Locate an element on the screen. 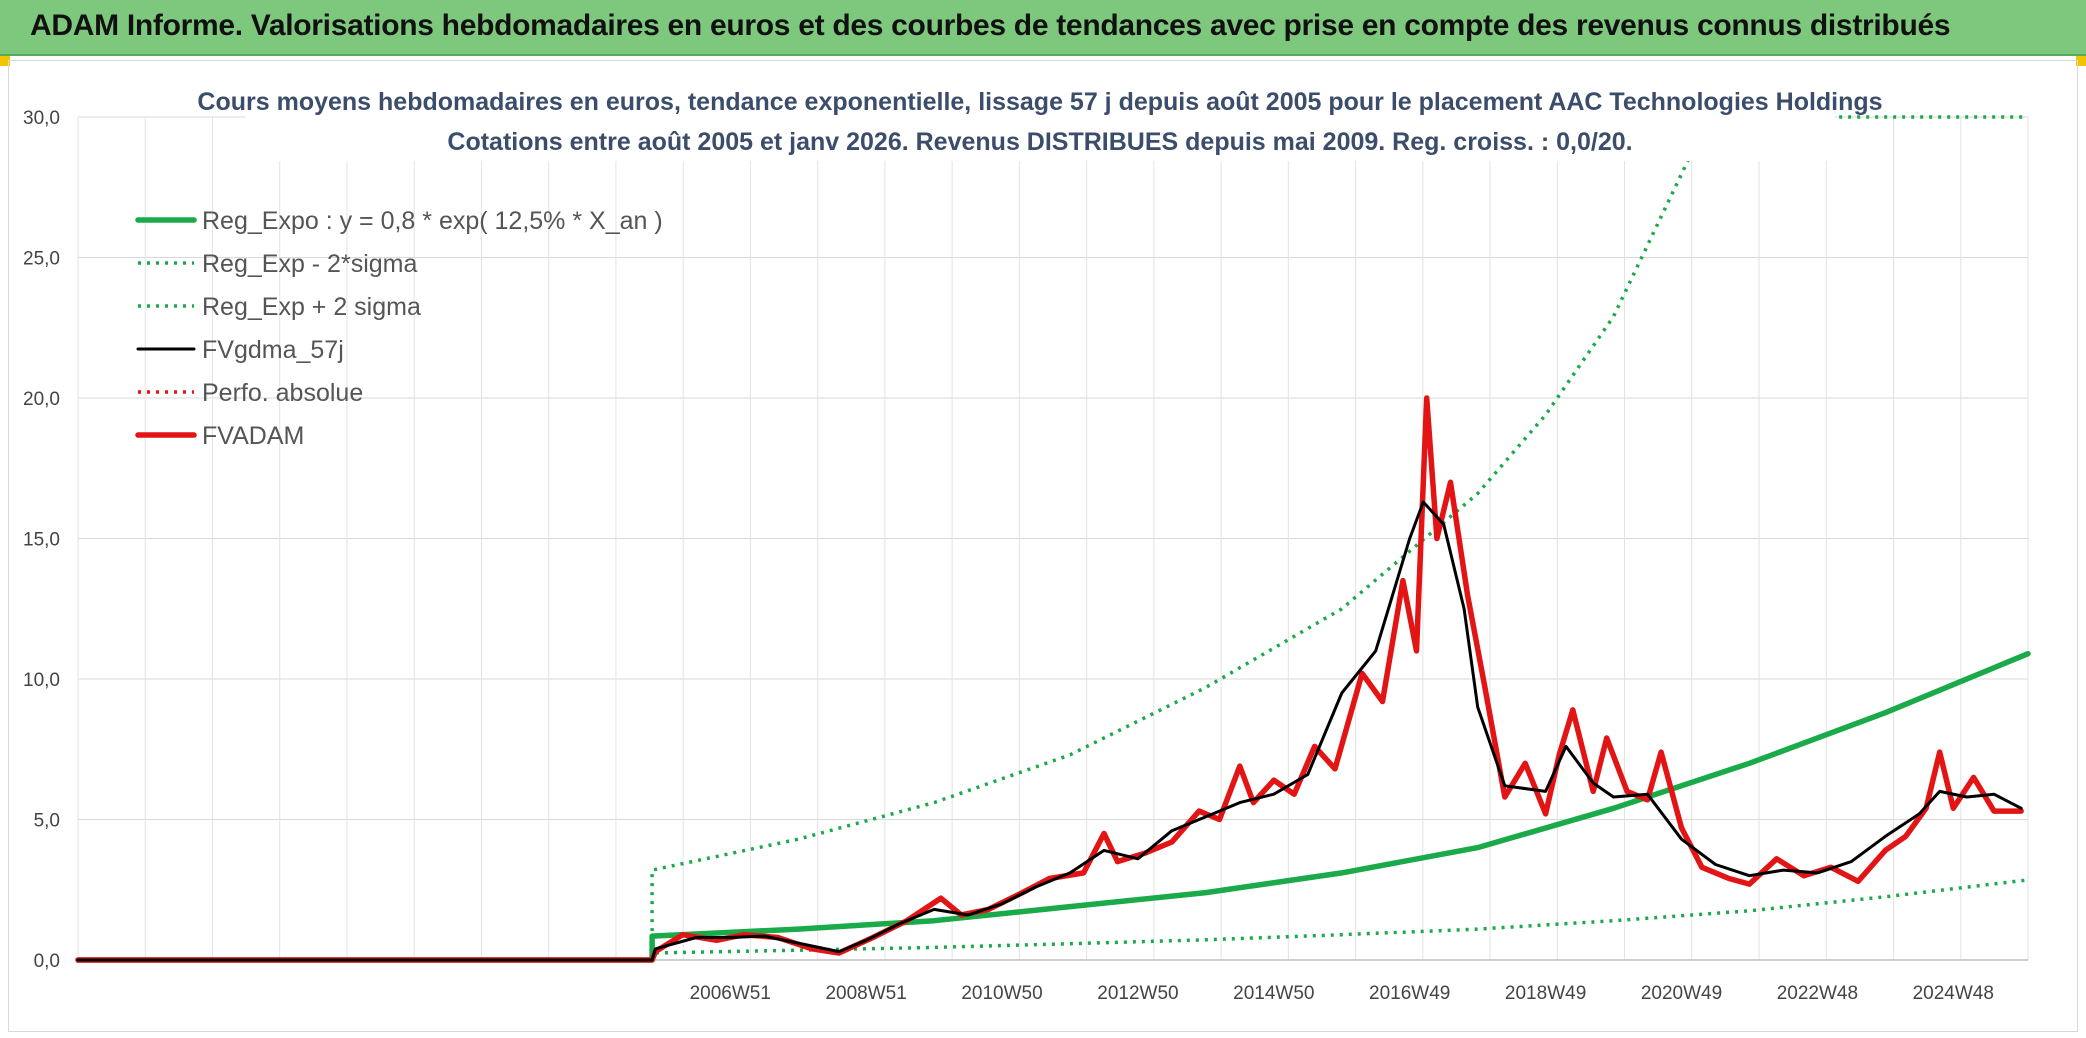 The image size is (2086, 1038). x-tick-label: 2010W50 is located at coordinates (1001, 993).